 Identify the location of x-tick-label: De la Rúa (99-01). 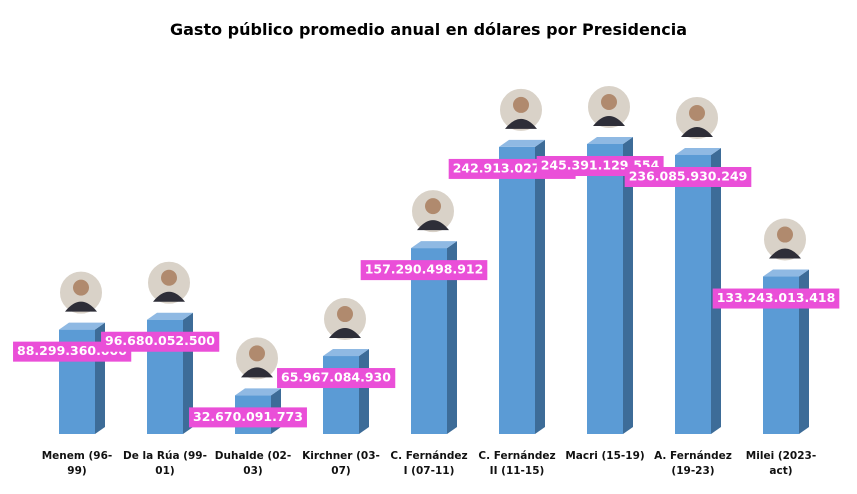
(165, 463).